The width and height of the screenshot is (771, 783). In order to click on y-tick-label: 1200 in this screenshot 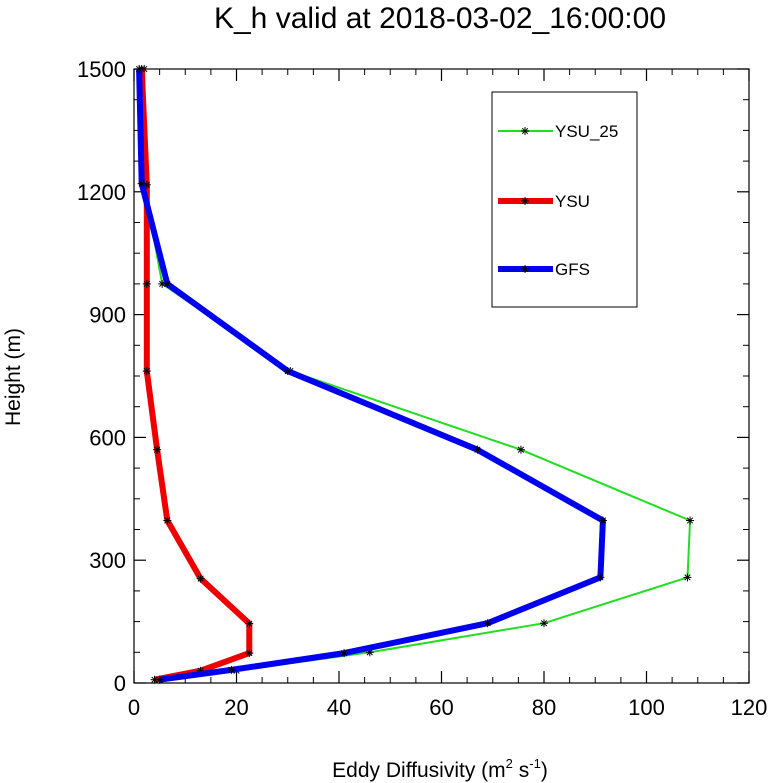, I will do `click(101, 192)`.